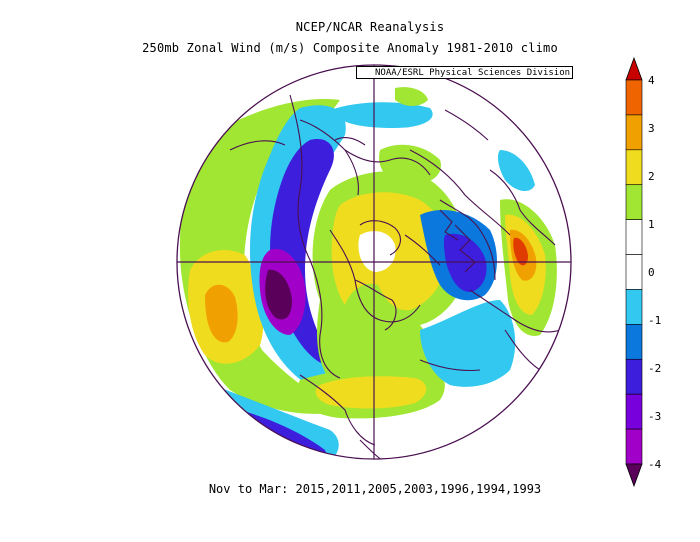 This screenshot has height=542, width=700. What do you see at coordinates (411, 96) in the screenshot?
I see `anomaly-region-green-top` at bounding box center [411, 96].